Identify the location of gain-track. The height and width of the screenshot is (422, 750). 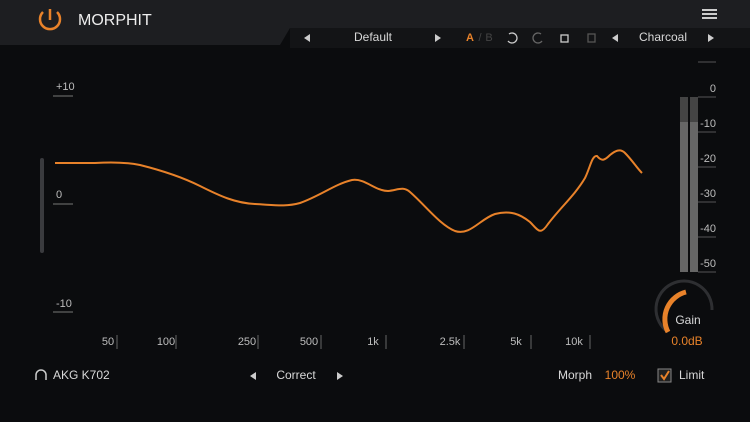
(684, 306).